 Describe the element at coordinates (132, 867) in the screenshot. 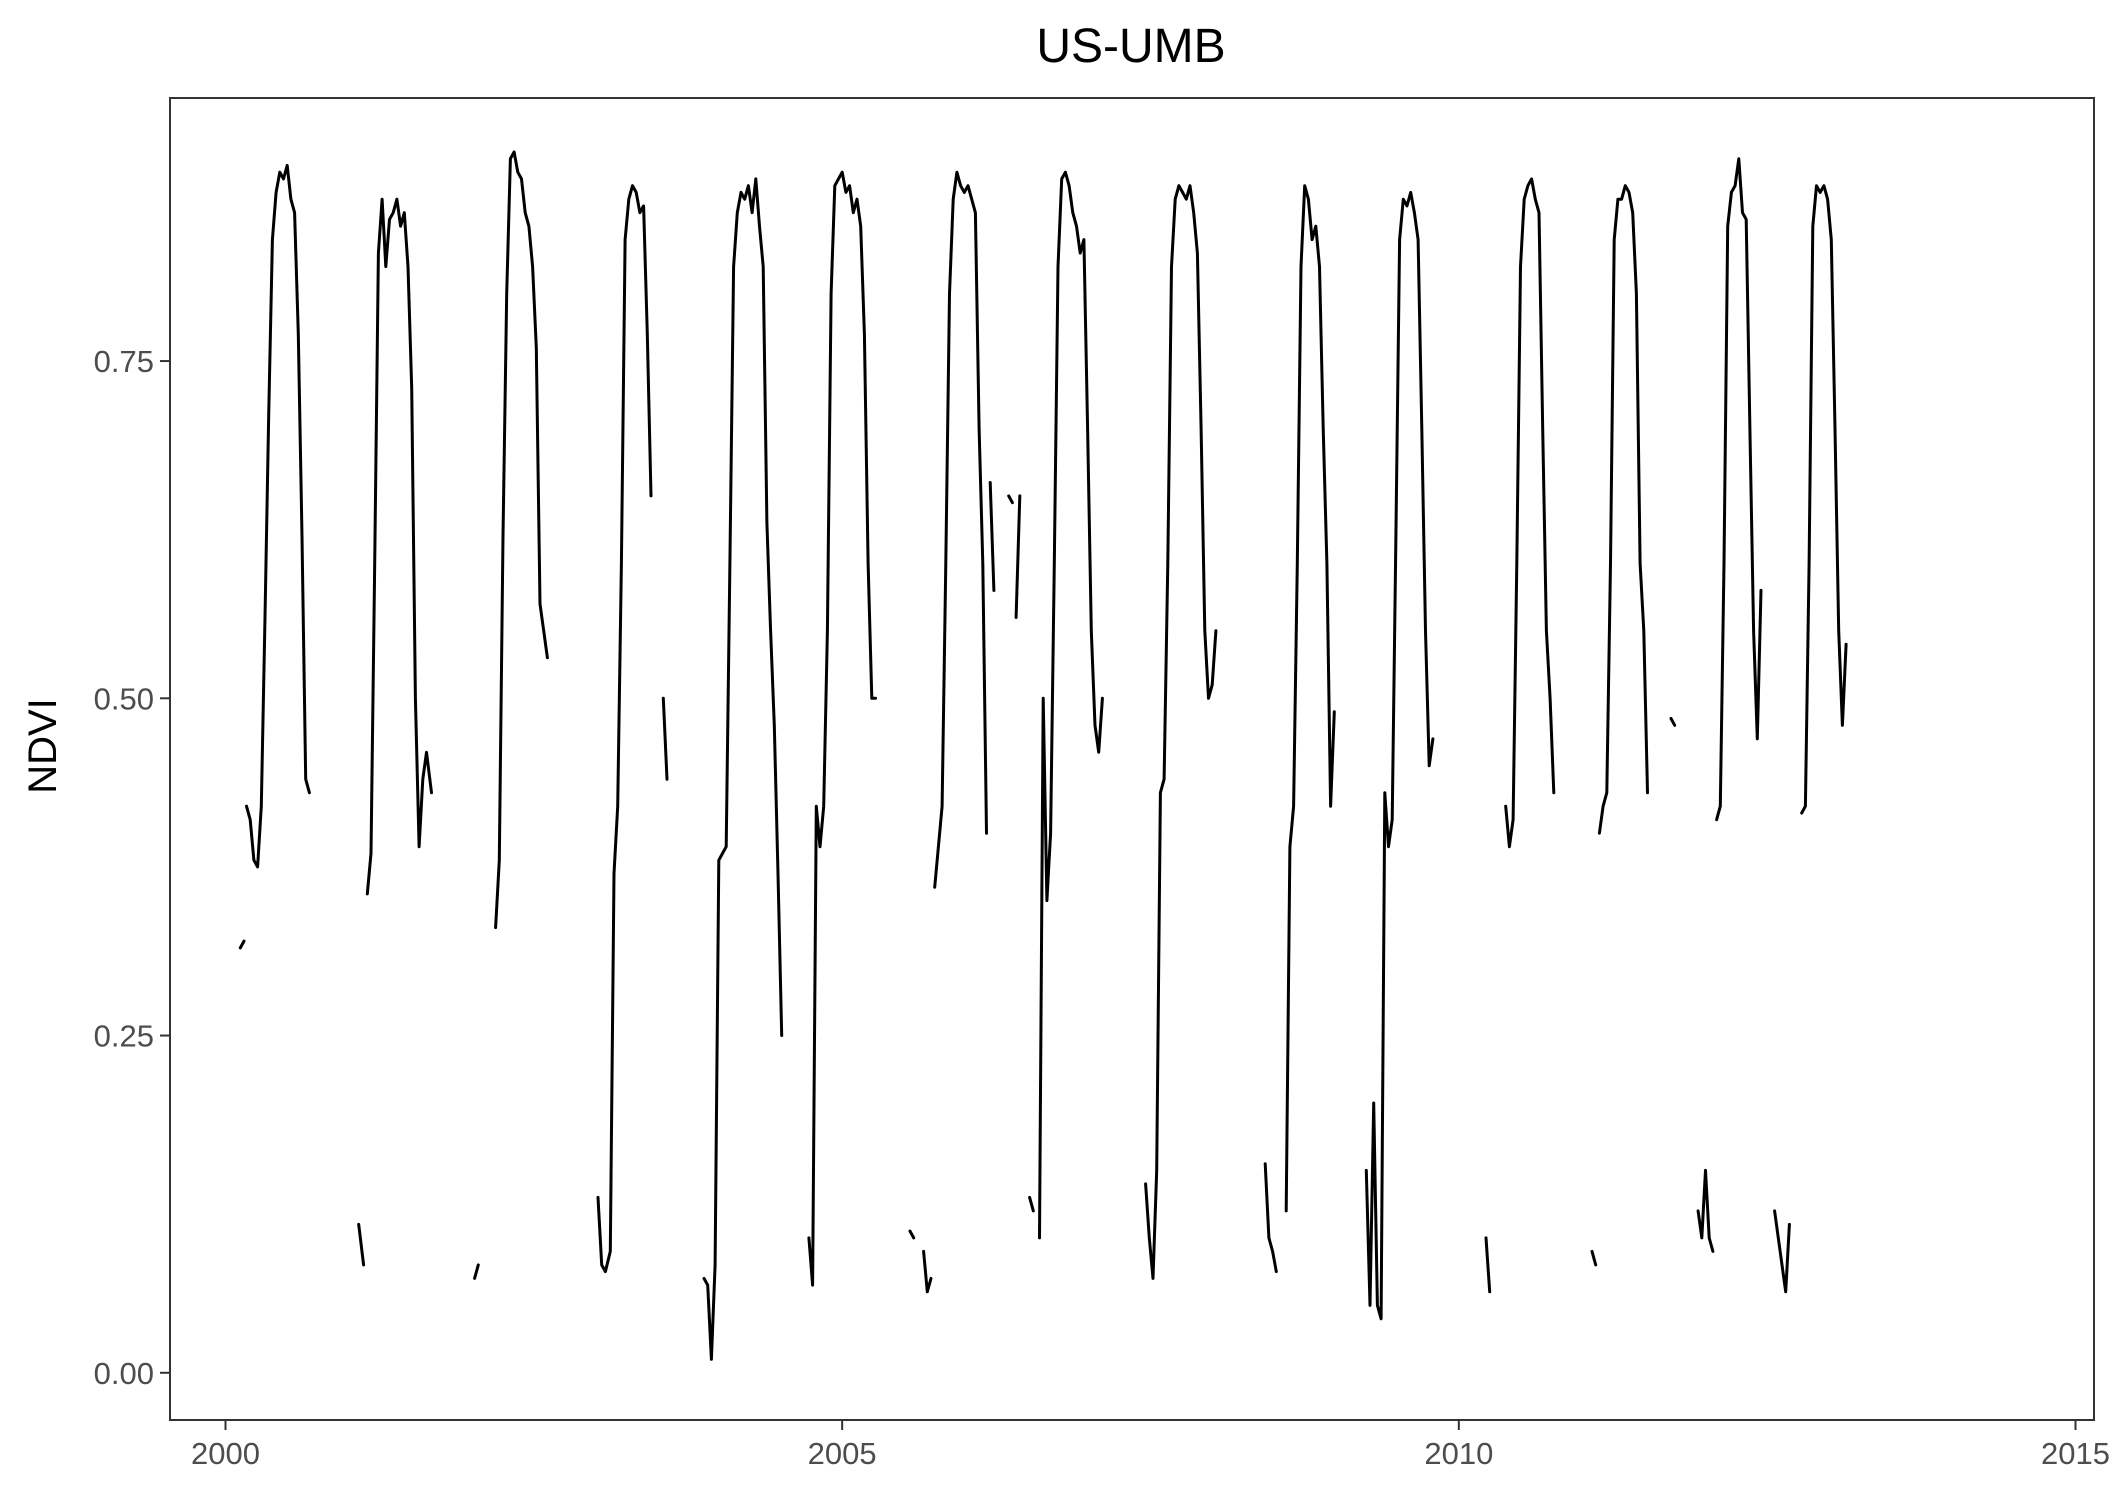

I see `y-axis: 0.00 0.25 0.50 0.75` at that location.